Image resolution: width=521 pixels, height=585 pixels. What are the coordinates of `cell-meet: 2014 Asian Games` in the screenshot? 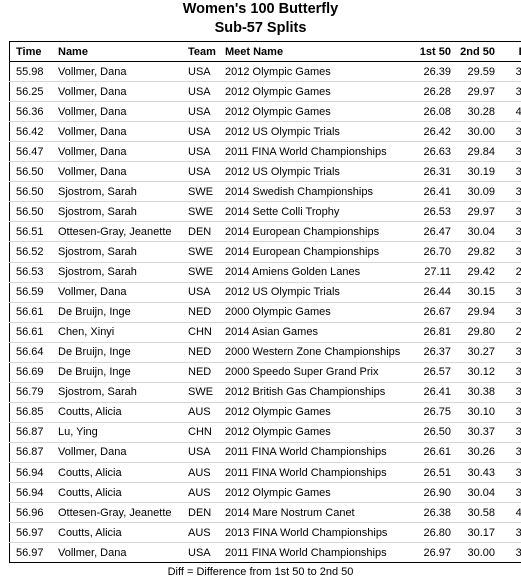 It's located at (317, 332).